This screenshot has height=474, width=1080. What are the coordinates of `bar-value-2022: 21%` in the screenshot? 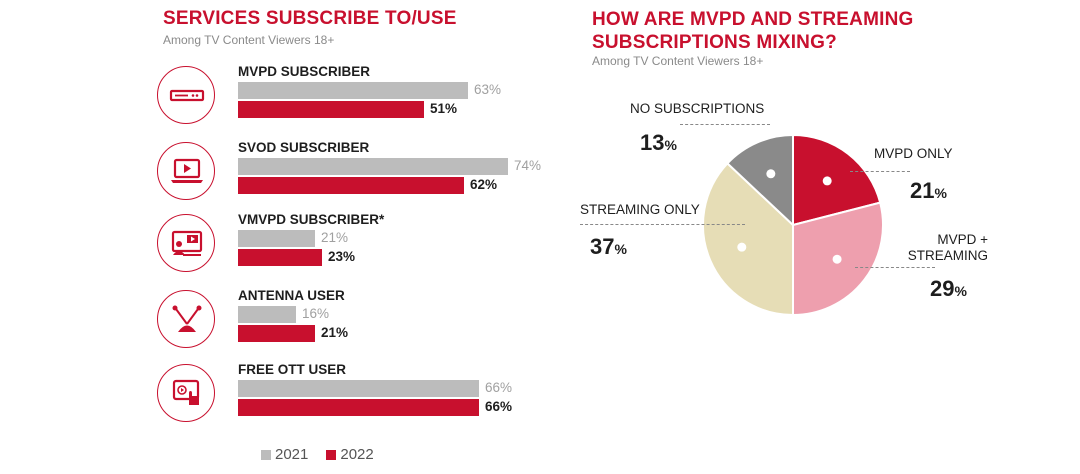 It's located at (335, 332).